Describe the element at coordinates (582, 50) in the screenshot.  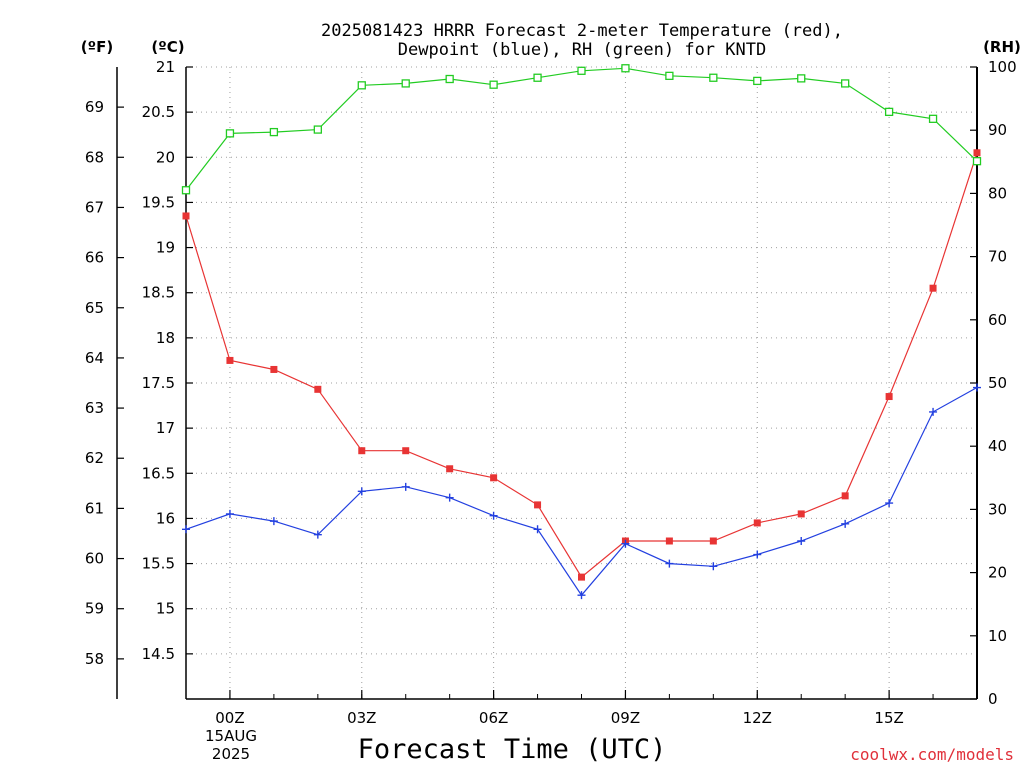
I see `chart-title-line-2: Dewpoint (blue), RH (green) for KNTD` at that location.